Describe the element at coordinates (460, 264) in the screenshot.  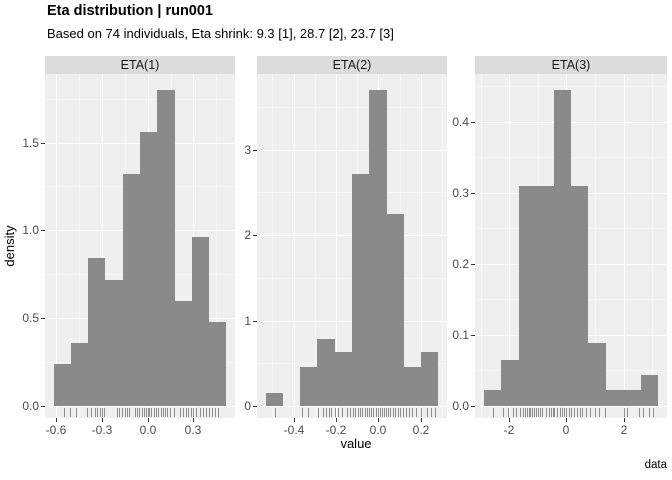
I see `y-tick-label: 0.2` at that location.